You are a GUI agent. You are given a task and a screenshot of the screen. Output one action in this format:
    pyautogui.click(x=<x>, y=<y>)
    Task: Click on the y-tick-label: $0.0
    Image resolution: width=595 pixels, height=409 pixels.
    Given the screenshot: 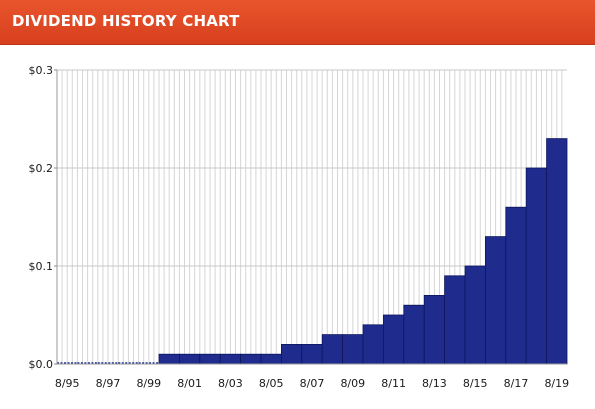 What is the action you would take?
    pyautogui.click(x=41, y=364)
    